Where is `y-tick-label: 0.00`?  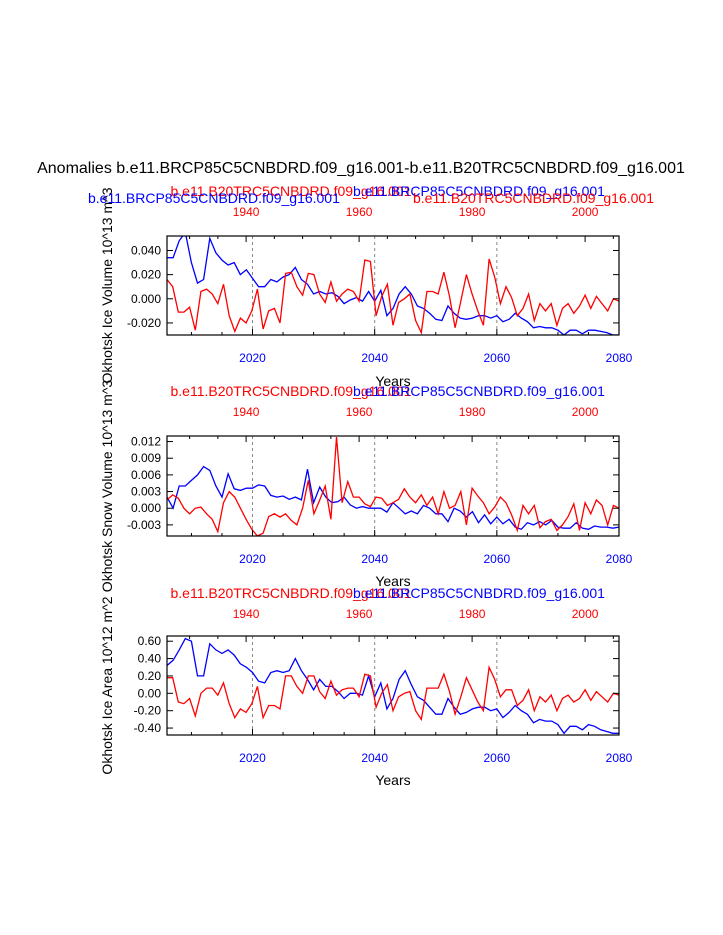 y-tick-label: 0.00 is located at coordinates (150, 693).